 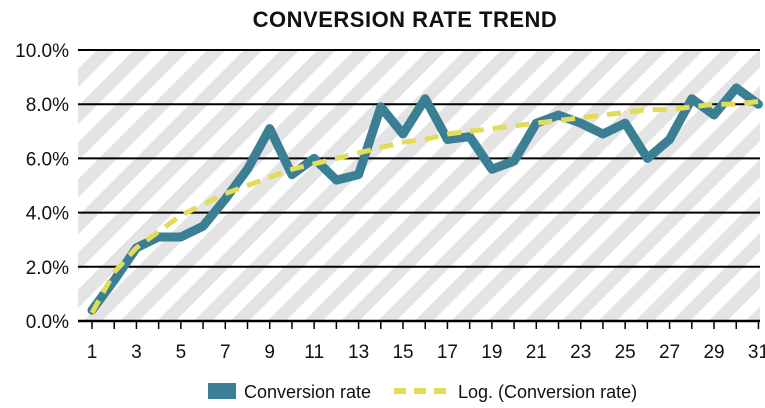 I want to click on x-tick-label: 1, so click(x=92, y=352).